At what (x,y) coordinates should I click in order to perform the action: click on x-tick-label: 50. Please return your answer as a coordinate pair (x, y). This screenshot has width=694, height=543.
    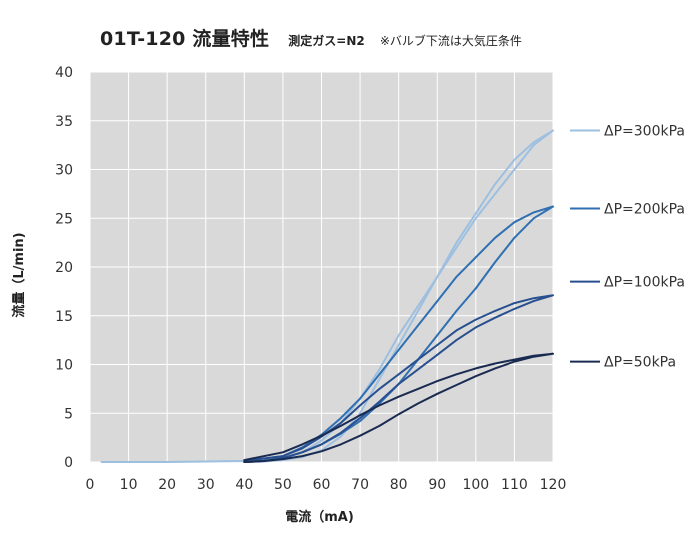
    Looking at the image, I should click on (283, 485).